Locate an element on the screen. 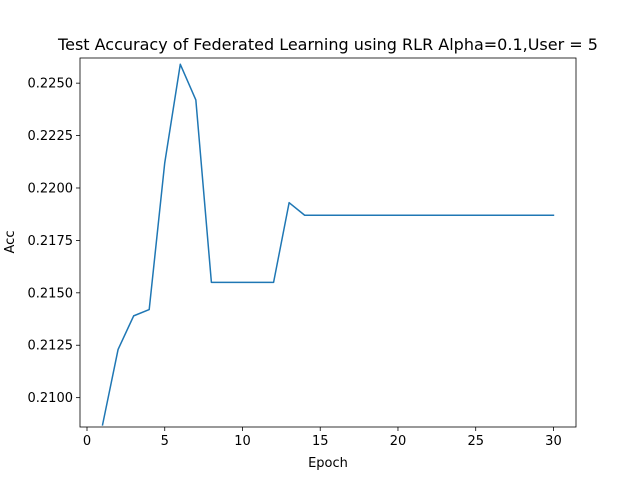 This screenshot has height=480, width=640. y-tick-label: 0.2100 is located at coordinates (51, 398).